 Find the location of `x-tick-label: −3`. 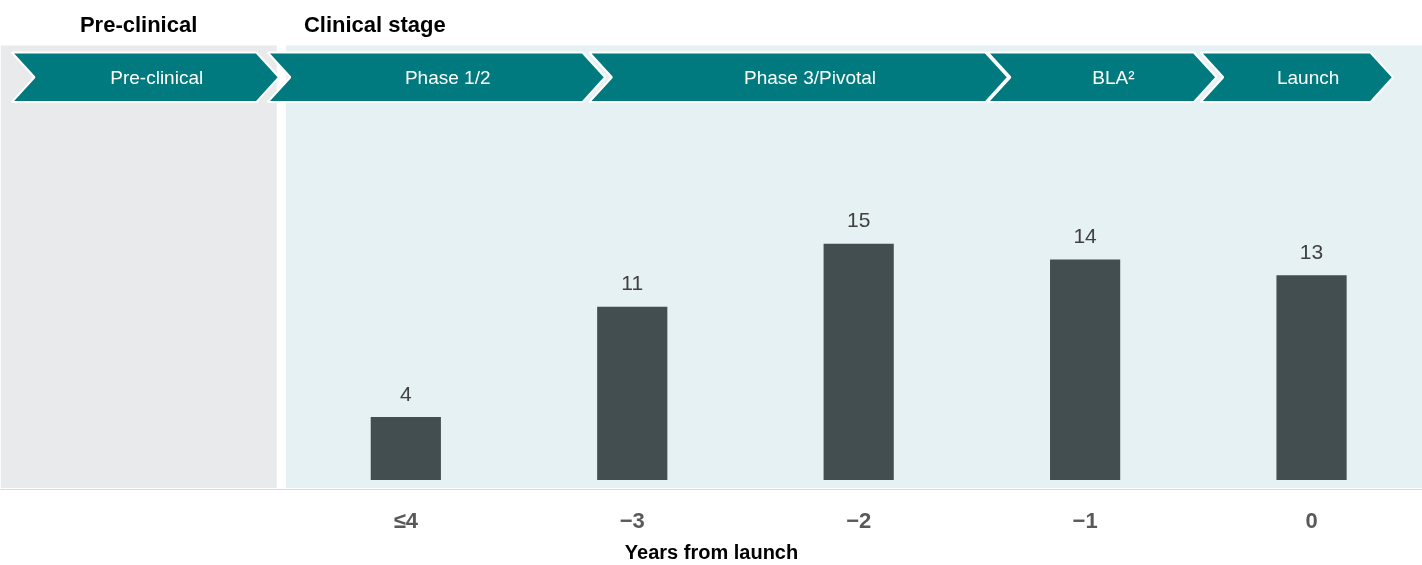

x-tick-label: −3 is located at coordinates (632, 520).